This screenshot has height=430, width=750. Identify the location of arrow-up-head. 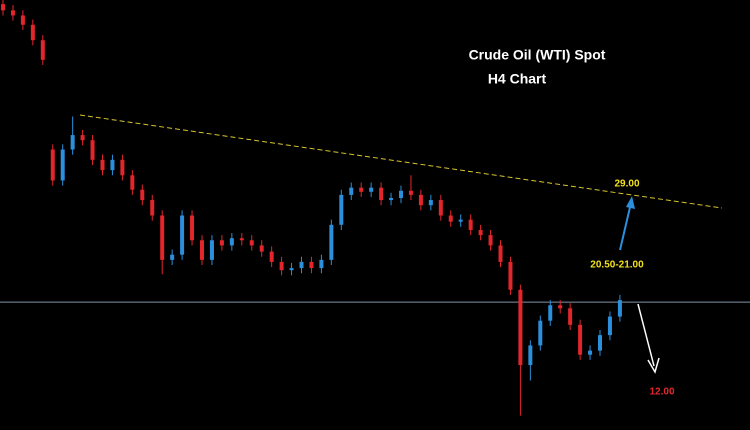
(630, 202).